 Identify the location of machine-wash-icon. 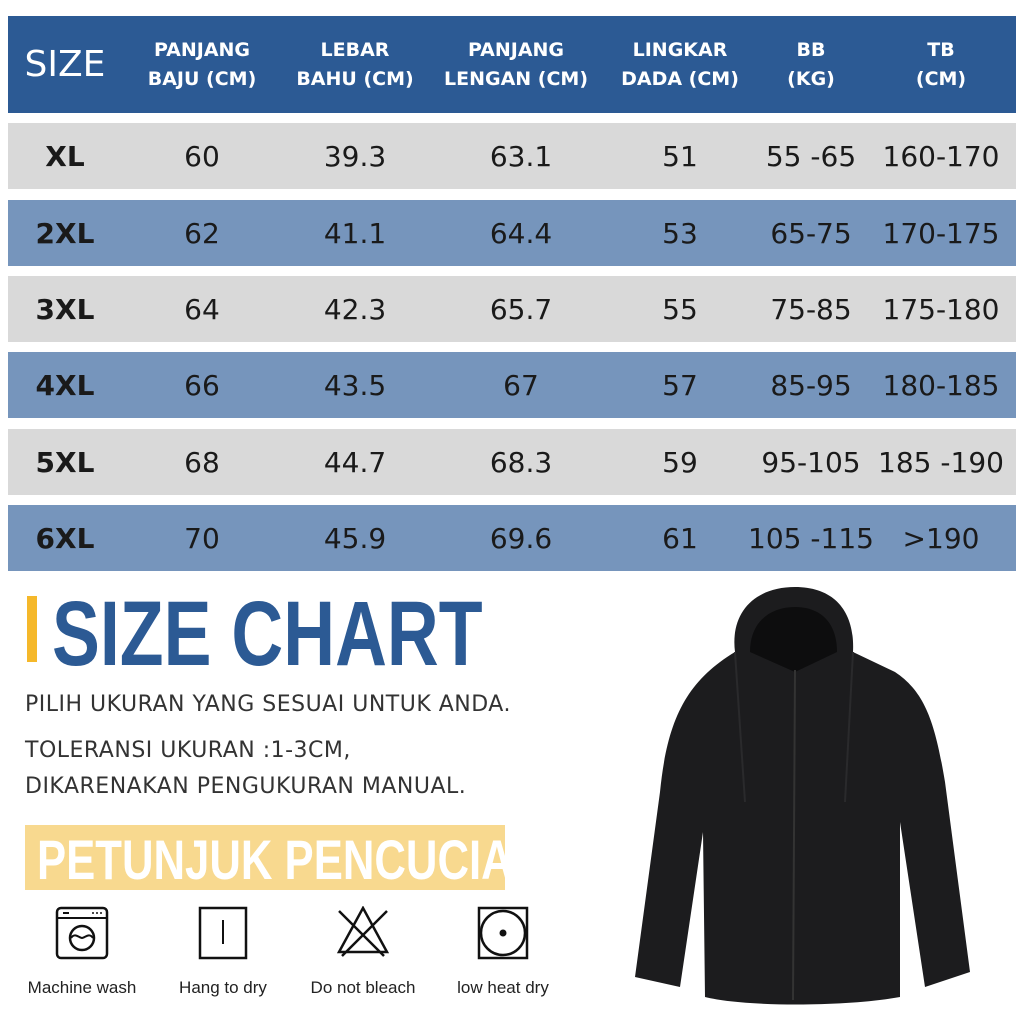
(82, 933).